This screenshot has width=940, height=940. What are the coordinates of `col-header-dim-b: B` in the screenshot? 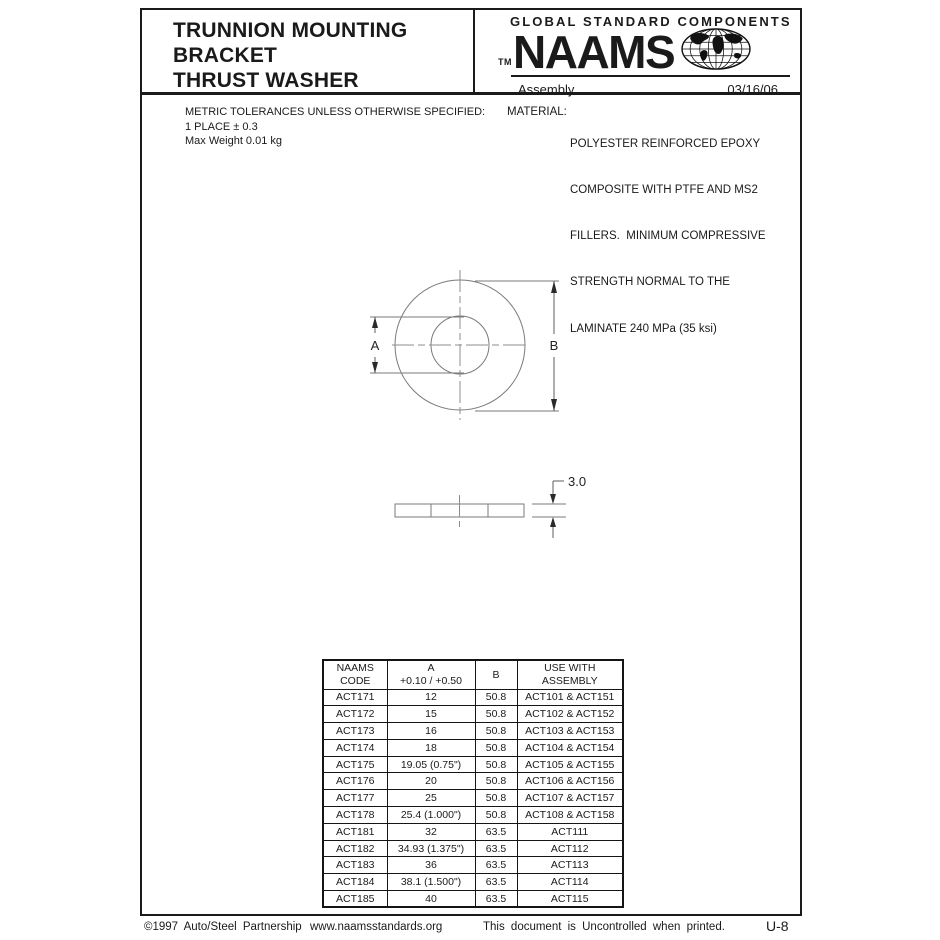 It's located at (496, 674).